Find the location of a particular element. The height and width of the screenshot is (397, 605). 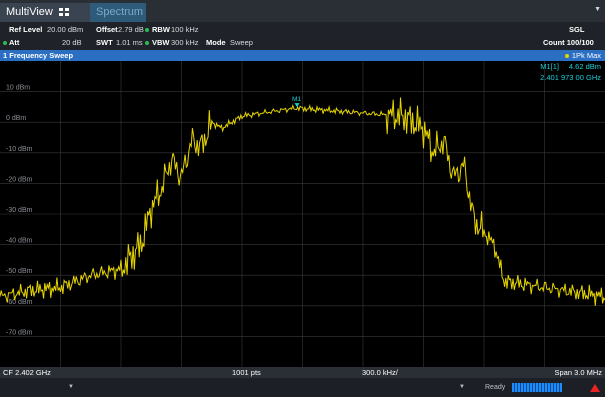

top-tab-bar: MultiView Spectrum ▼ is located at coordinates (302, 11).